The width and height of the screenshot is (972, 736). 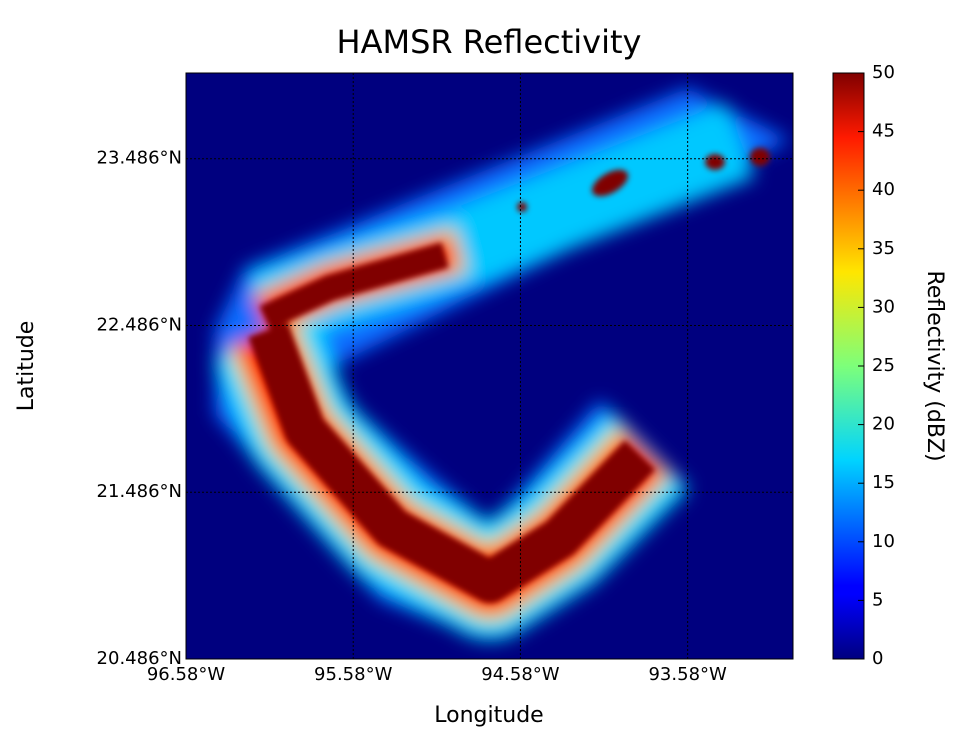 What do you see at coordinates (883, 248) in the screenshot?
I see `colorbar-tick-label: 35` at bounding box center [883, 248].